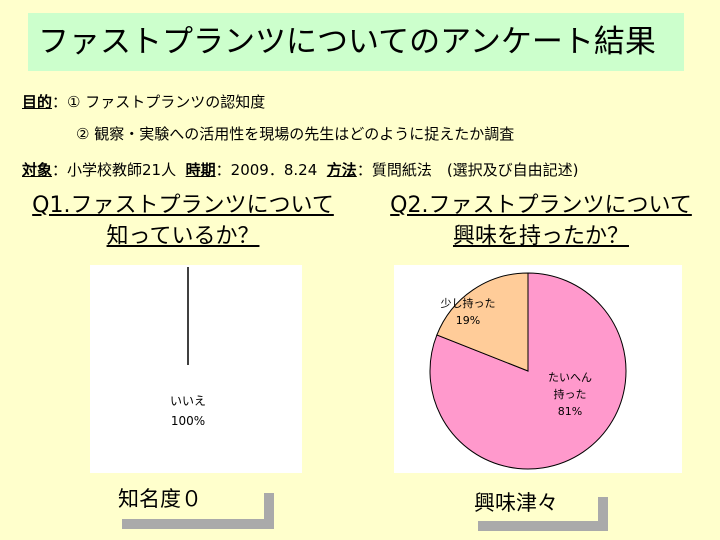  I want to click on pie-slice-label: たいへん持った 81%, so click(570, 394).